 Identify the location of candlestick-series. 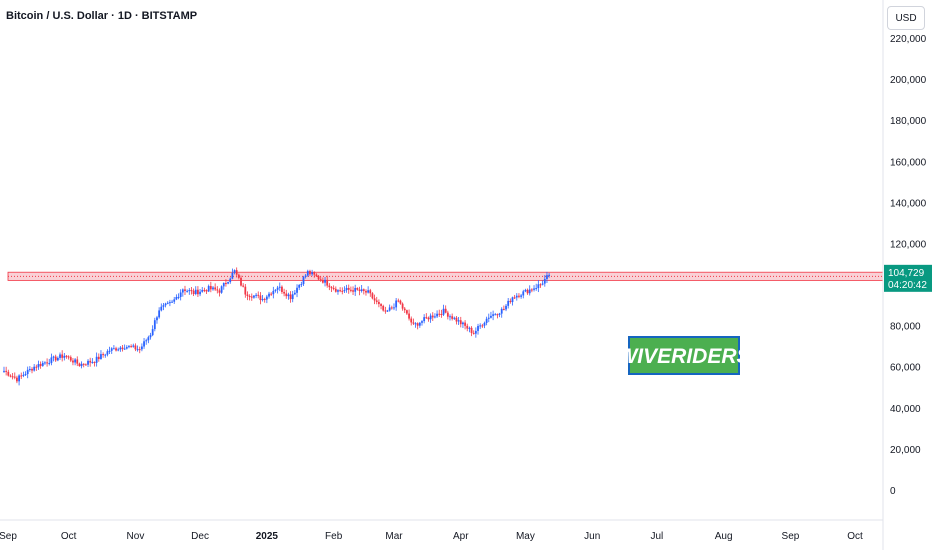
(277, 326).